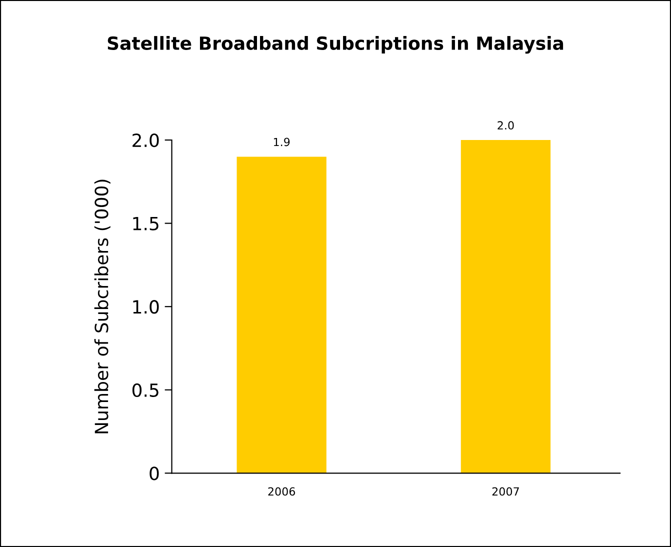  What do you see at coordinates (146, 307) in the screenshot?
I see `y-tick-label: 1.0` at bounding box center [146, 307].